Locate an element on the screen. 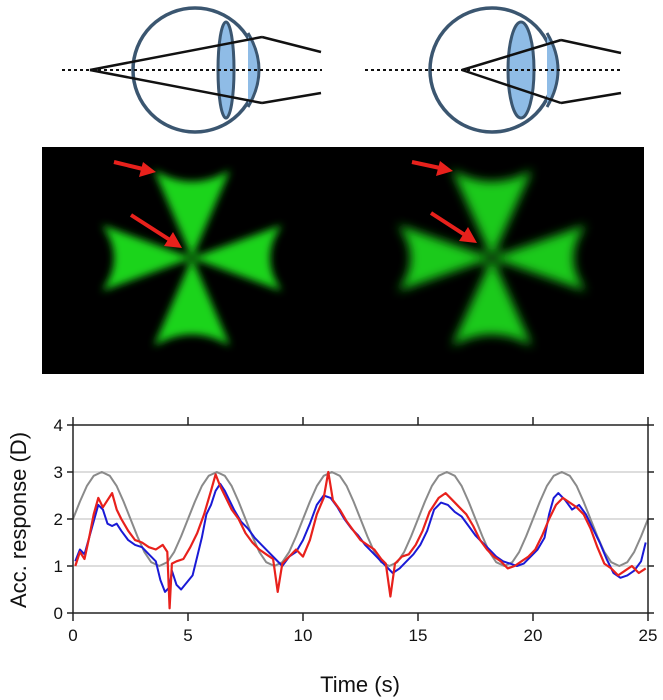 This screenshot has height=700, width=663. eye-diagram-right is located at coordinates (493, 70).